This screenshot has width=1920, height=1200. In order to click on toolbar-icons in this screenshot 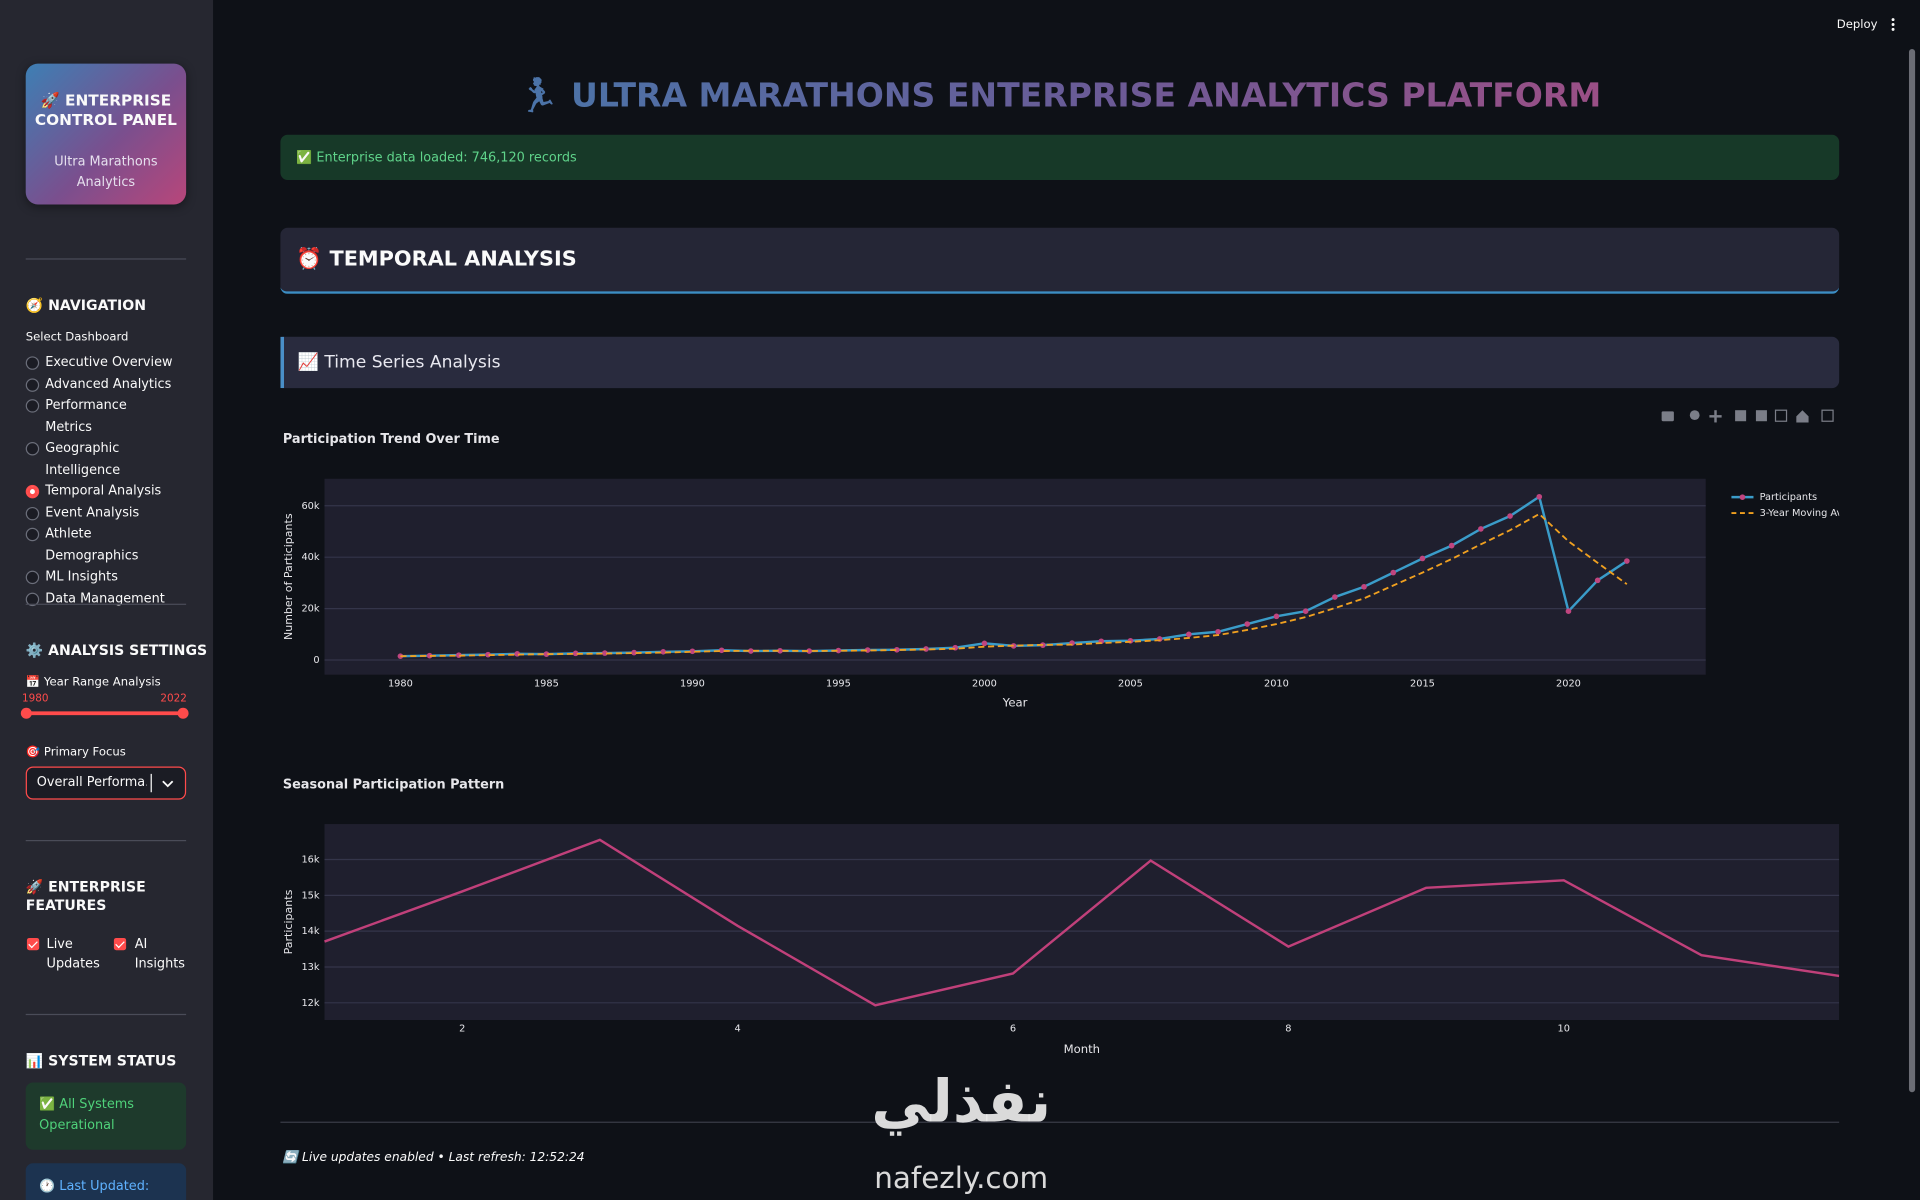, I will do `click(1747, 416)`.